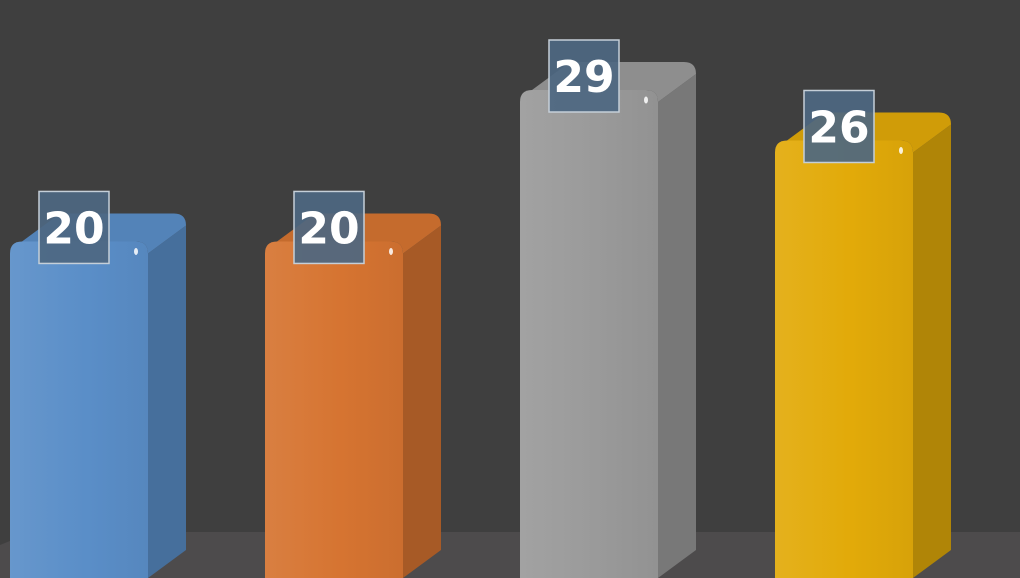 The image size is (1020, 578). I want to click on data-label: 26, so click(839, 126).